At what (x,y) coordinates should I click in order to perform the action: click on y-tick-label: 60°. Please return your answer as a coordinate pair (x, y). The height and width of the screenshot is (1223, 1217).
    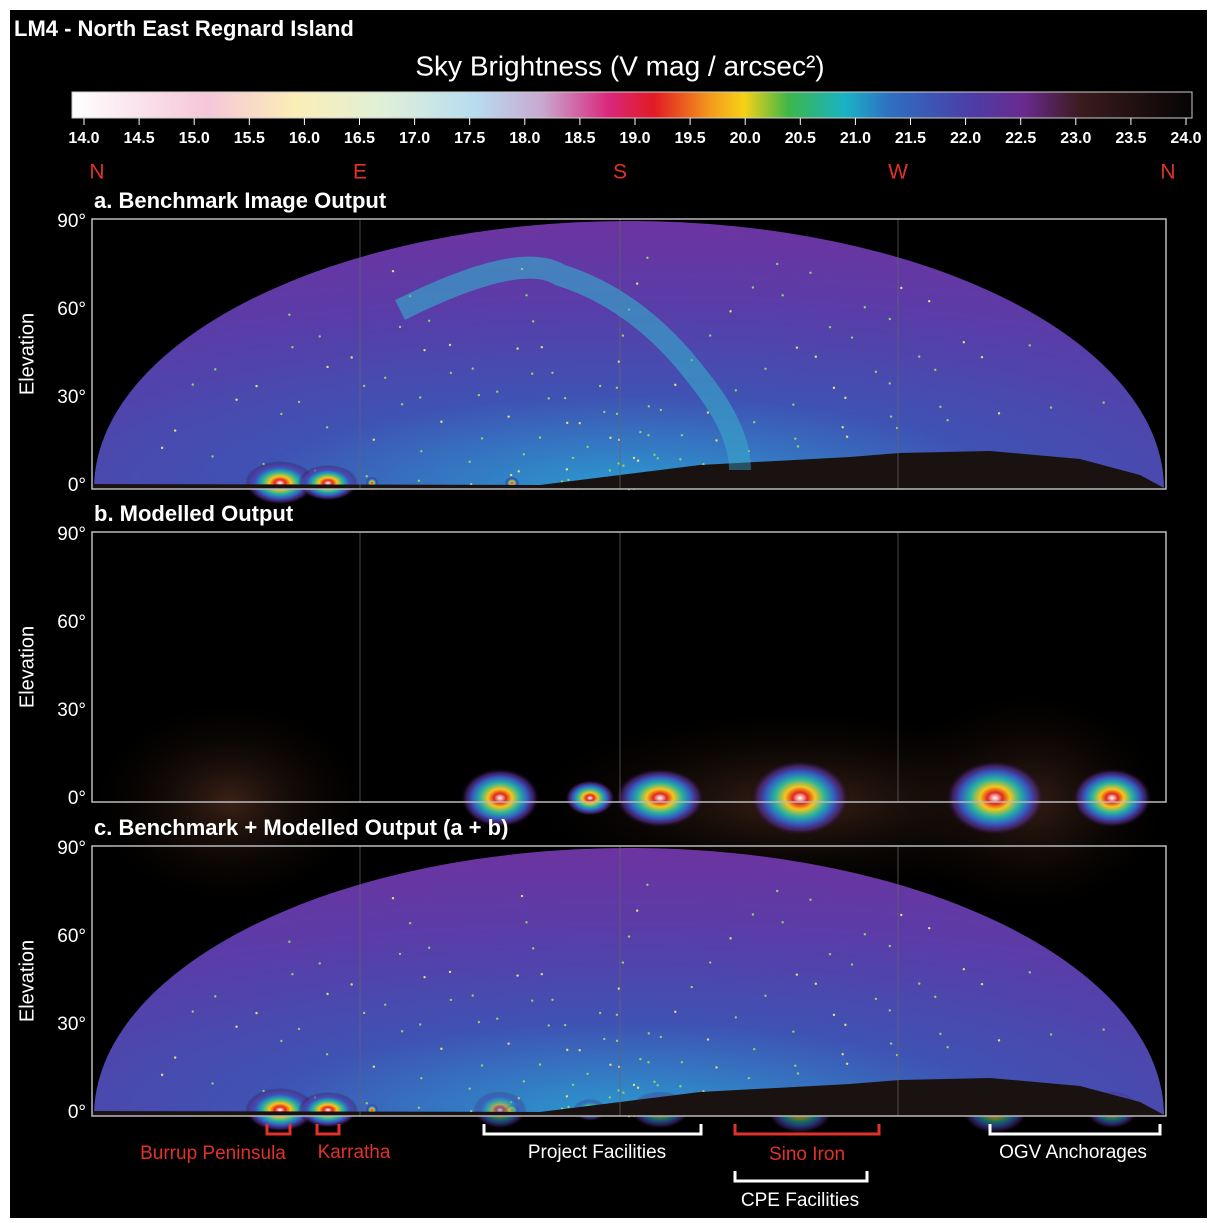
    Looking at the image, I should click on (71, 936).